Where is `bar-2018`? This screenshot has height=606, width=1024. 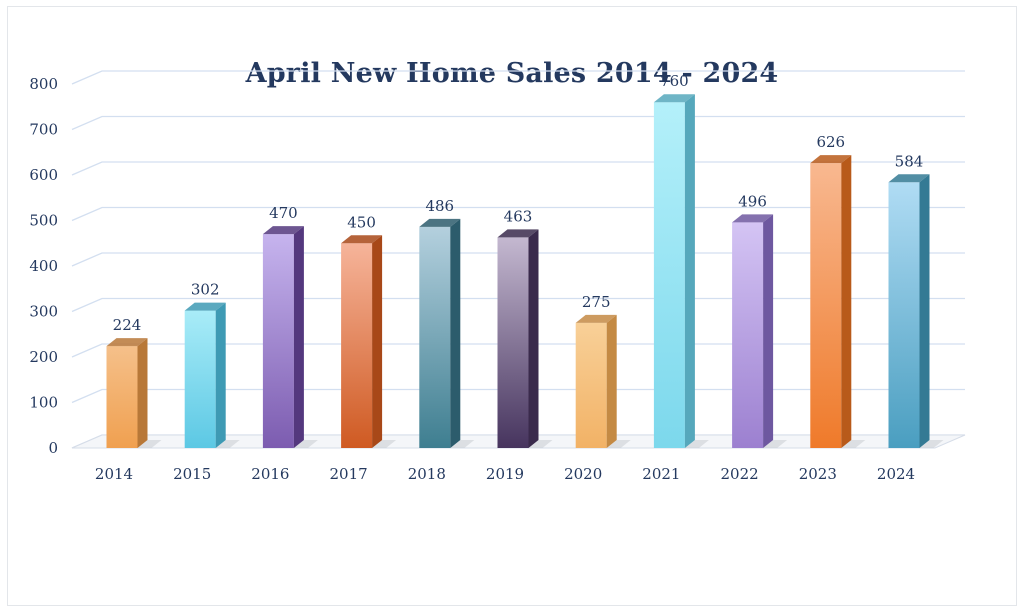 bar-2018 is located at coordinates (447, 333).